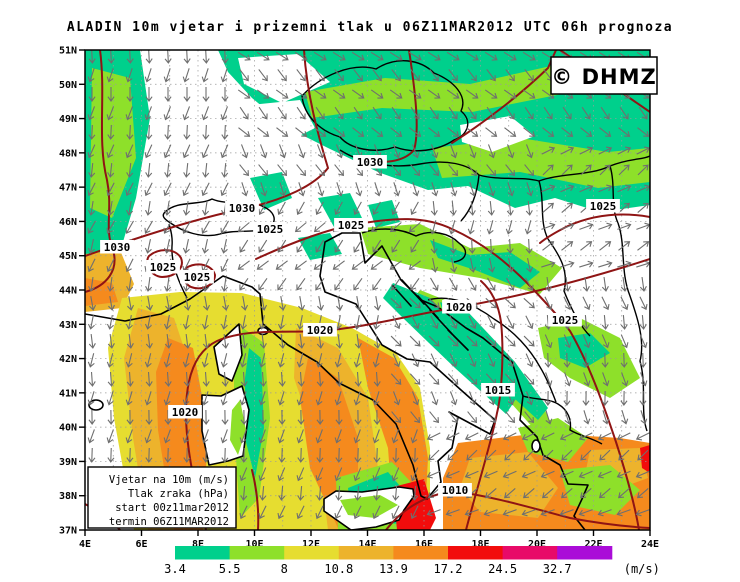 This screenshot has width=740, height=582. Describe the element at coordinates (369, 506) in the screenshot. I see `sicily-green-patch` at that location.